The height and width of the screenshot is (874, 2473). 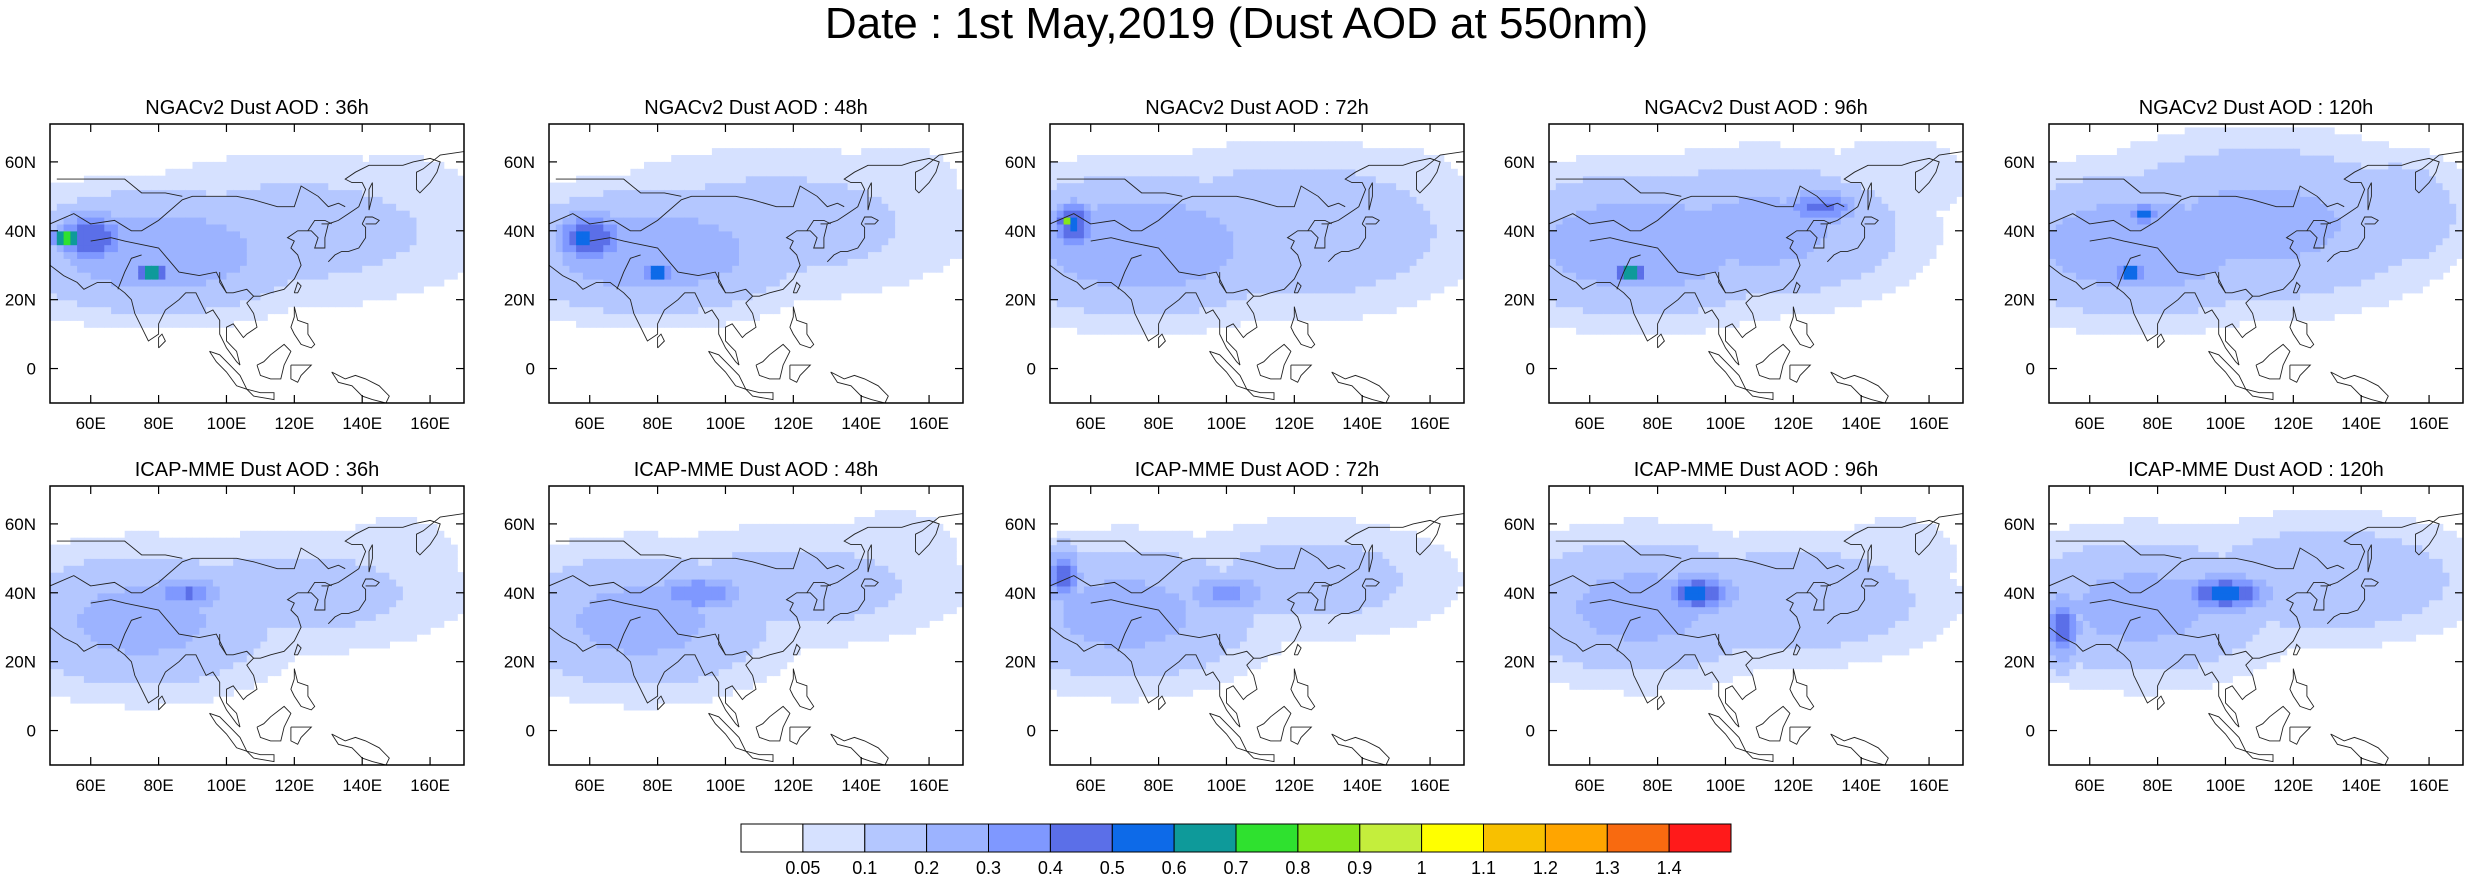 What do you see at coordinates (1303, 327) in the screenshot?
I see `coastline` at bounding box center [1303, 327].